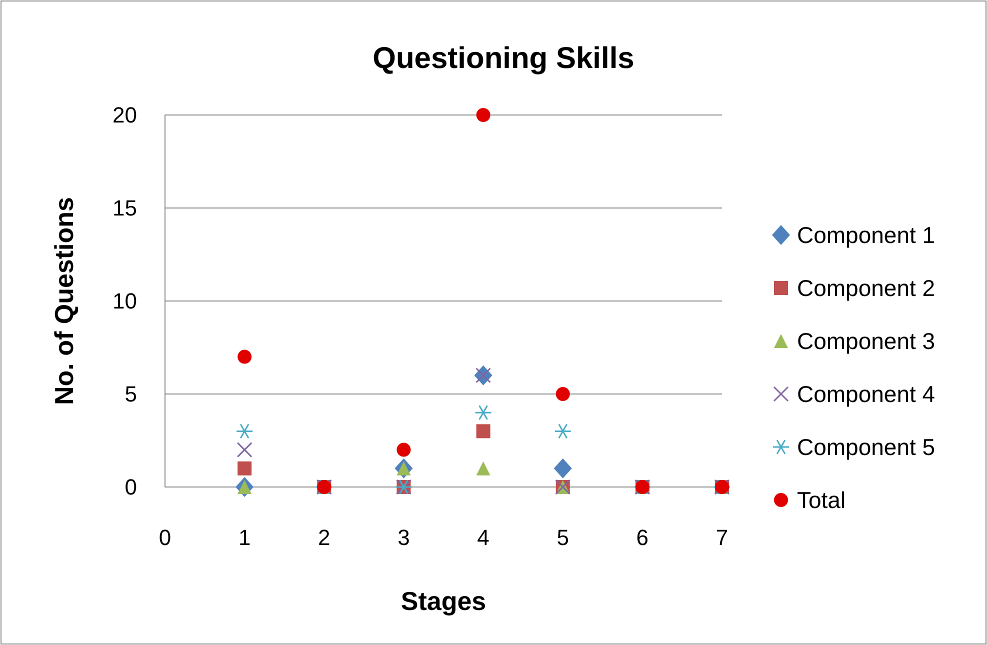 Image resolution: width=987 pixels, height=645 pixels. What do you see at coordinates (244, 537) in the screenshot?
I see `x-tick-label: 1` at bounding box center [244, 537].